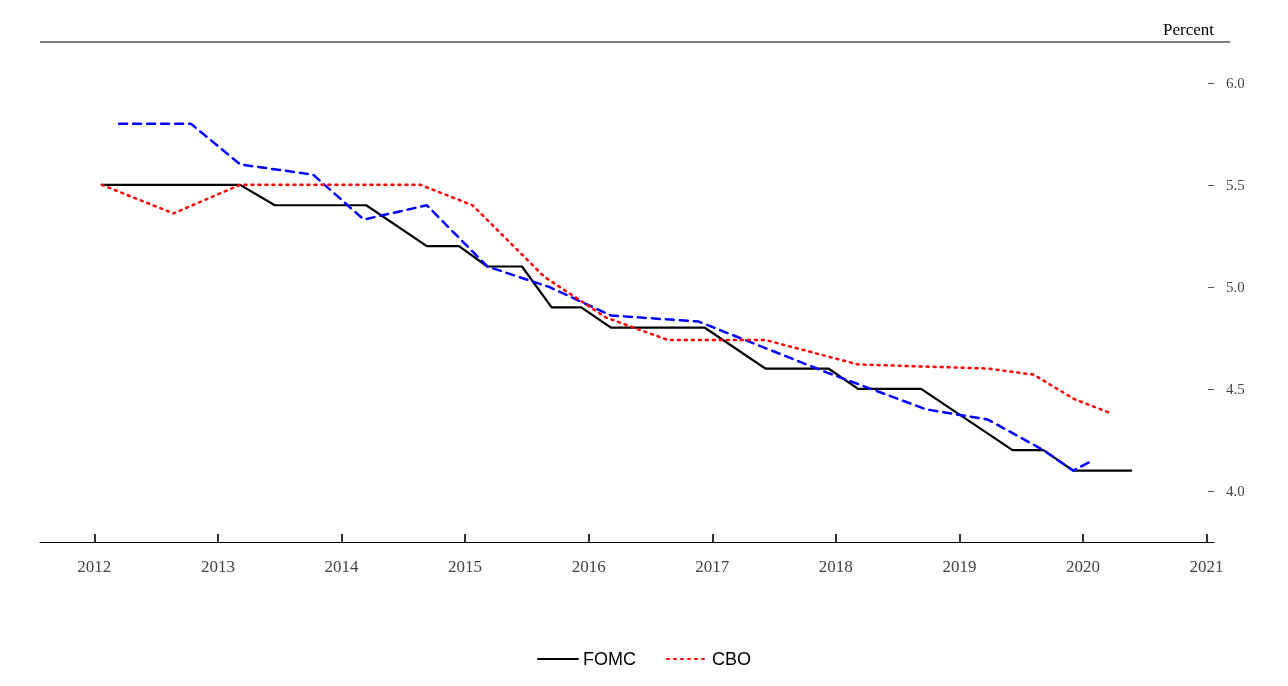 Image resolution: width=1288 pixels, height=686 pixels. Describe the element at coordinates (94, 566) in the screenshot. I see `x-tick-label: 2012` at that location.